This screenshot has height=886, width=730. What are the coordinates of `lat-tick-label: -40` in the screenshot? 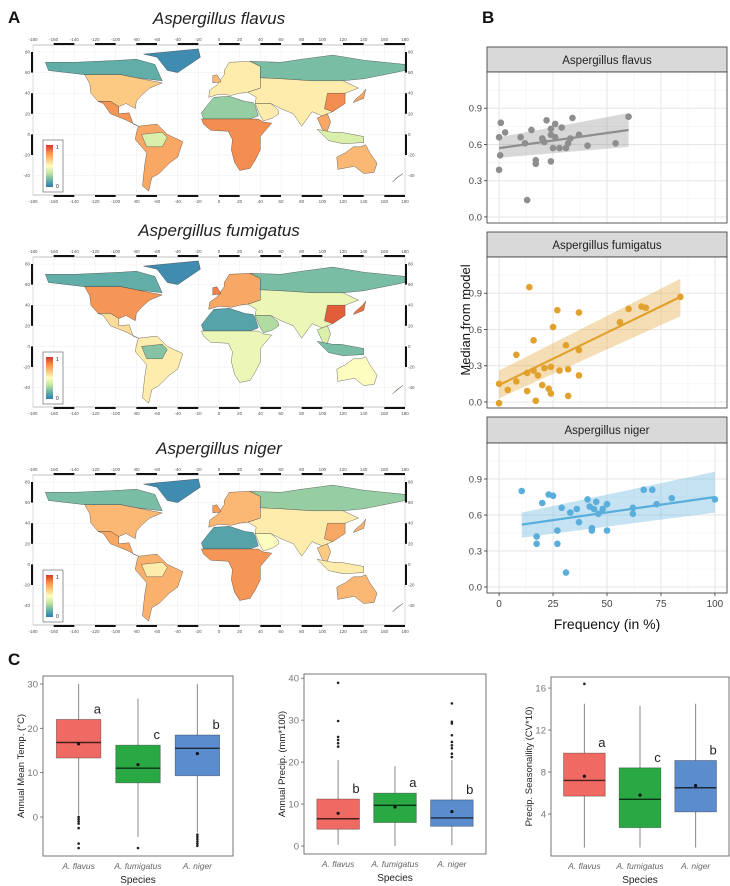 It's located at (411, 387).